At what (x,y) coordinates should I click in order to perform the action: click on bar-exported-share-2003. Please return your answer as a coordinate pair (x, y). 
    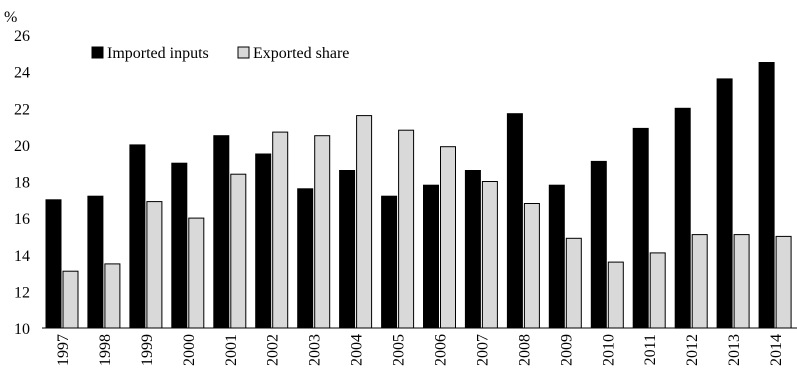
    Looking at the image, I should click on (322, 232).